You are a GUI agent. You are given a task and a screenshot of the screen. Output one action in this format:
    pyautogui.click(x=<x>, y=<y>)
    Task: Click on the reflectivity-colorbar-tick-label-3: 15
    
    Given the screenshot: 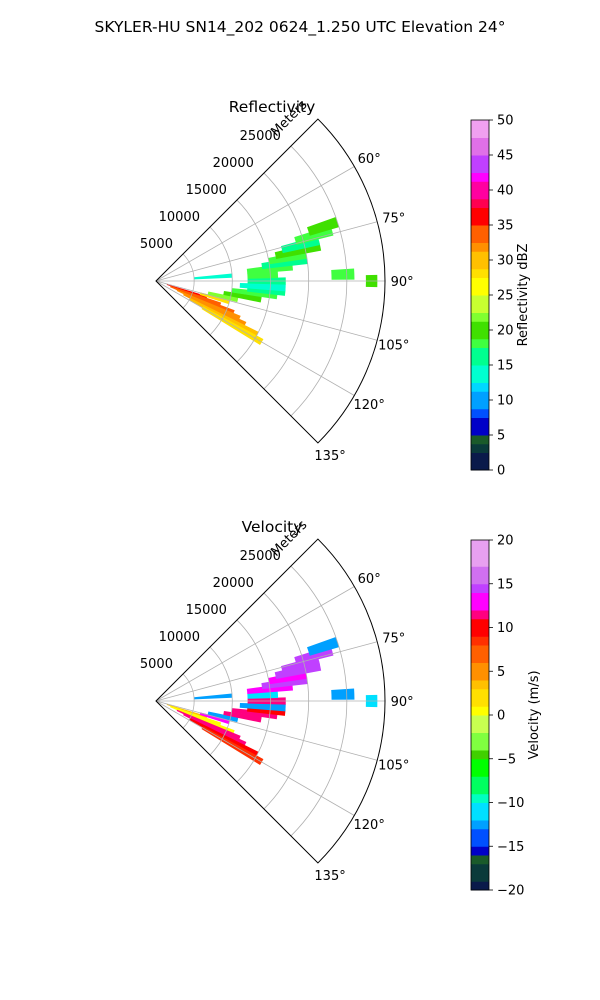 What is the action you would take?
    pyautogui.click(x=505, y=366)
    